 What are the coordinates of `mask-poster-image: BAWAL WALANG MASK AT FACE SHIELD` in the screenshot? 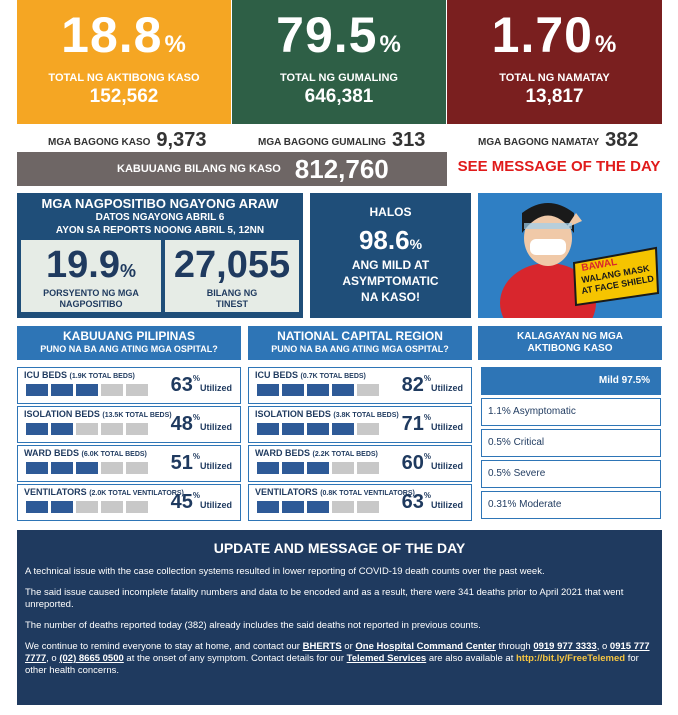 It's located at (570, 255).